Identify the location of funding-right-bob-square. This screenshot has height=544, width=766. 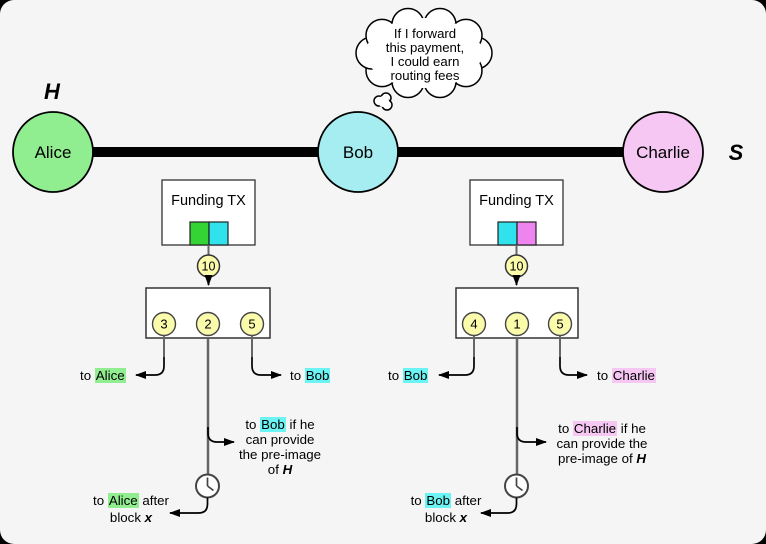
(507, 233).